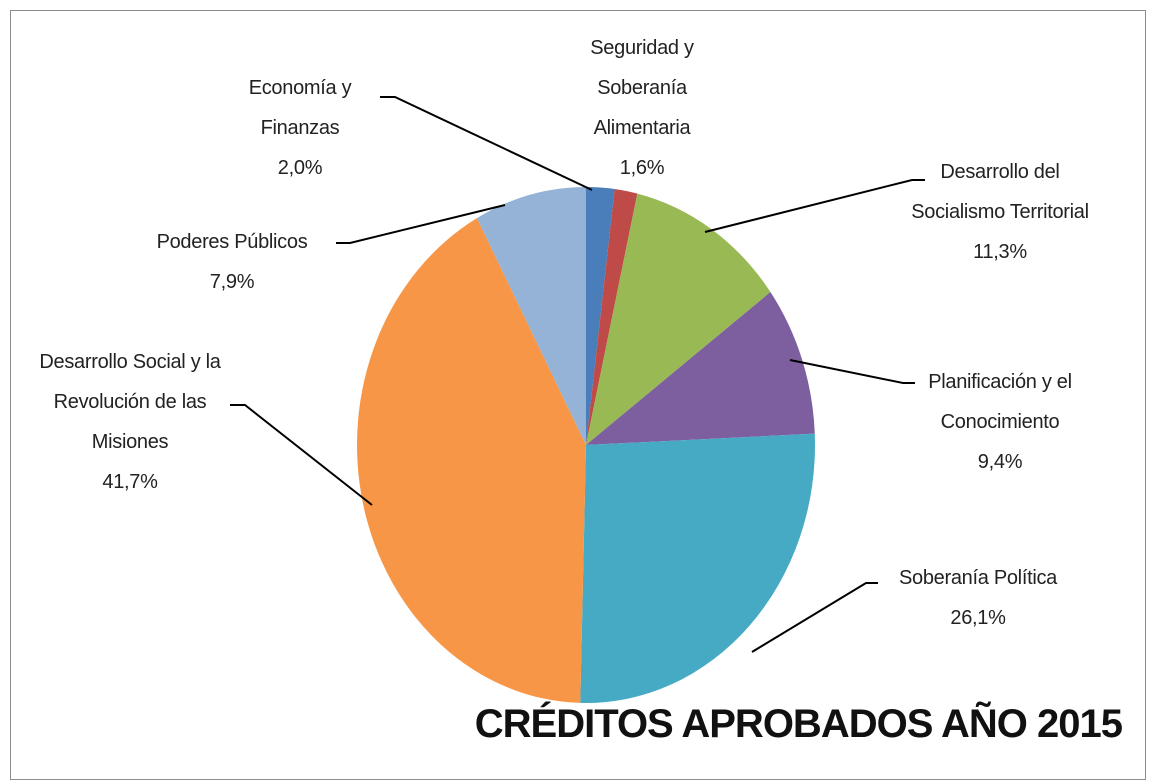  Describe the element at coordinates (1000, 402) in the screenshot. I see `label-name: Planificación y el Conocimiento` at that location.